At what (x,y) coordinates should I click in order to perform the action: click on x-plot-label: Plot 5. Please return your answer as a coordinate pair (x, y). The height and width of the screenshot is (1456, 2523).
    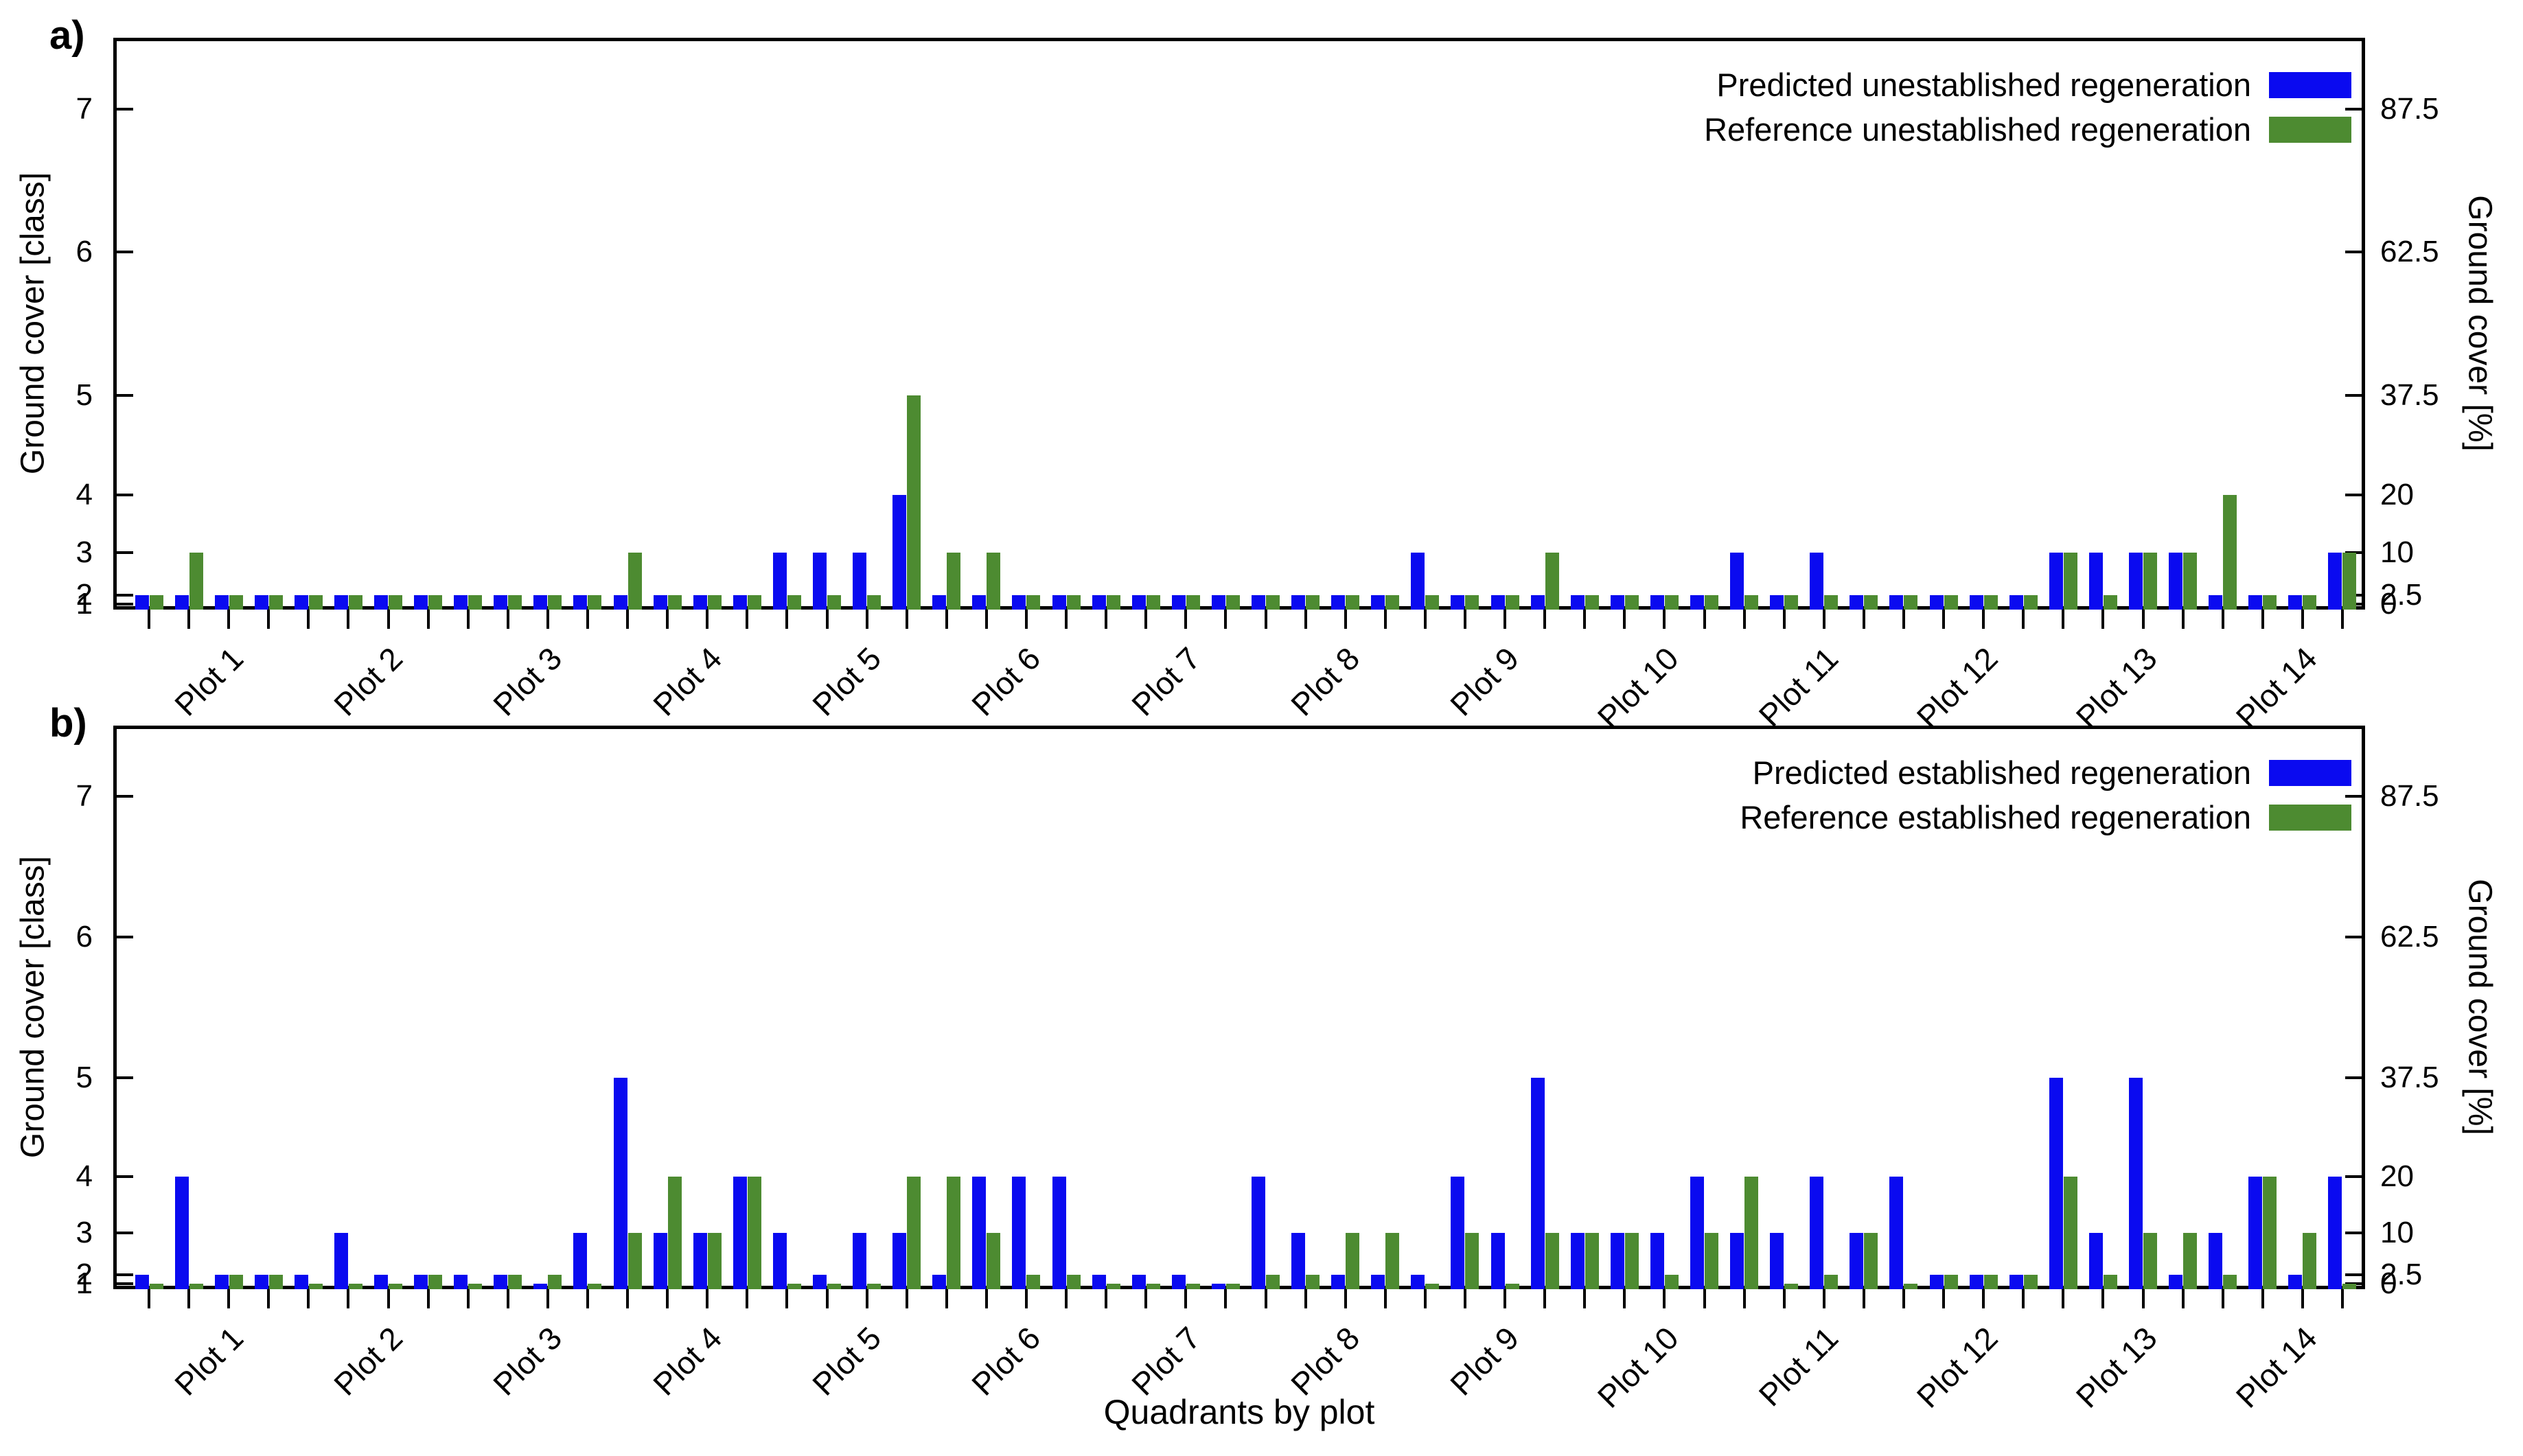
    Looking at the image, I should click on (847, 681).